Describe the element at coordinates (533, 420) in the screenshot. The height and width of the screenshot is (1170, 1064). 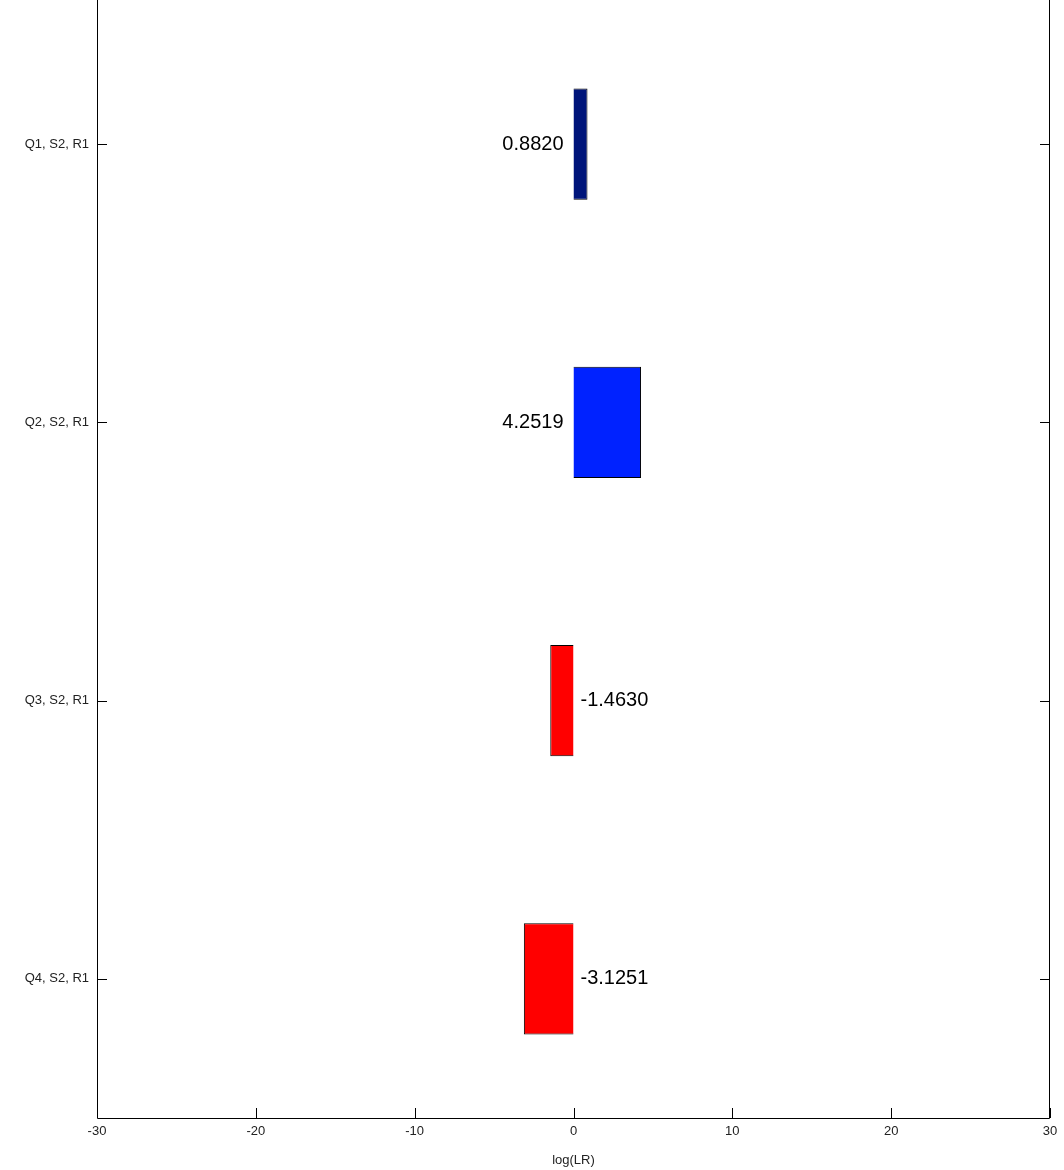
I see `data-label: 4.2519` at that location.